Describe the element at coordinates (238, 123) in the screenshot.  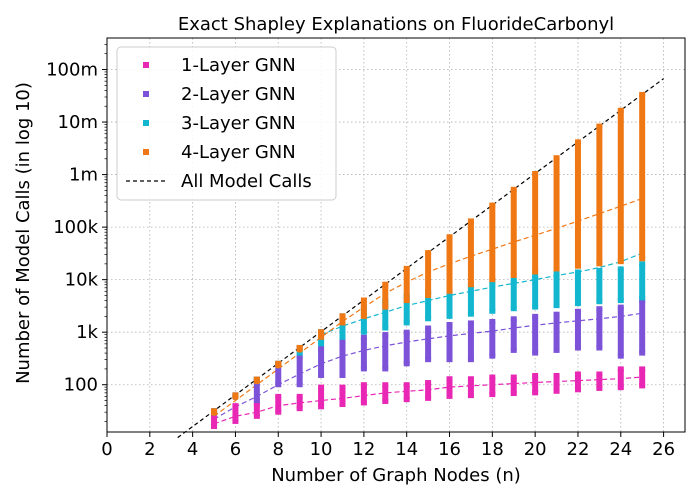
I see `legend-label: 3-Layer GNN` at that location.